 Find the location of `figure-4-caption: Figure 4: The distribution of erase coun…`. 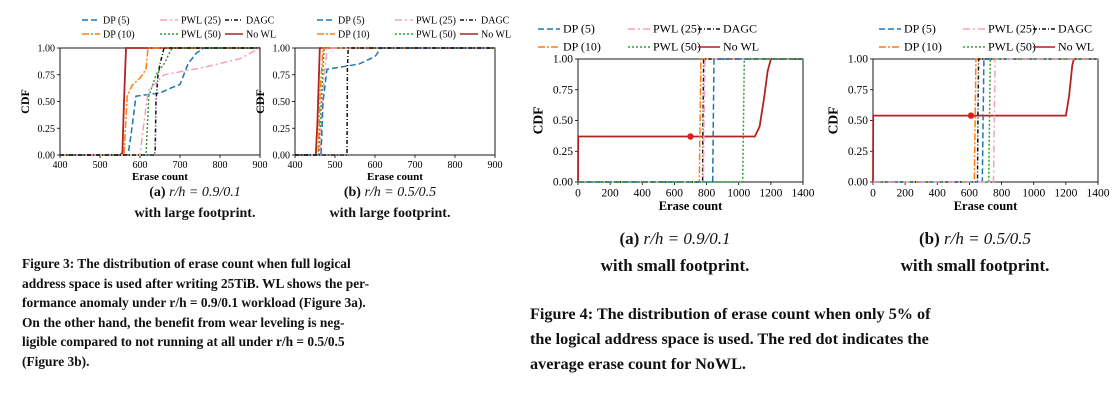

figure-4-caption: Figure 4: The distribution of erase coun… is located at coordinates (822, 339).